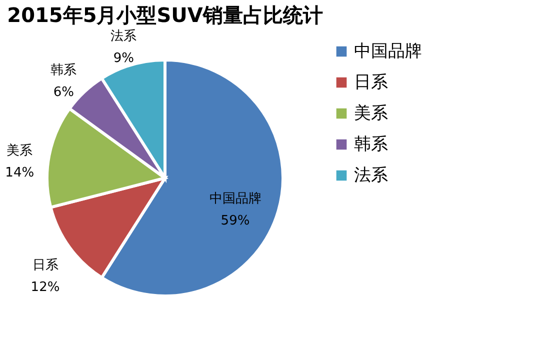  Describe the element at coordinates (63, 70) in the screenshot. I see `slice-label: 韩系` at that location.